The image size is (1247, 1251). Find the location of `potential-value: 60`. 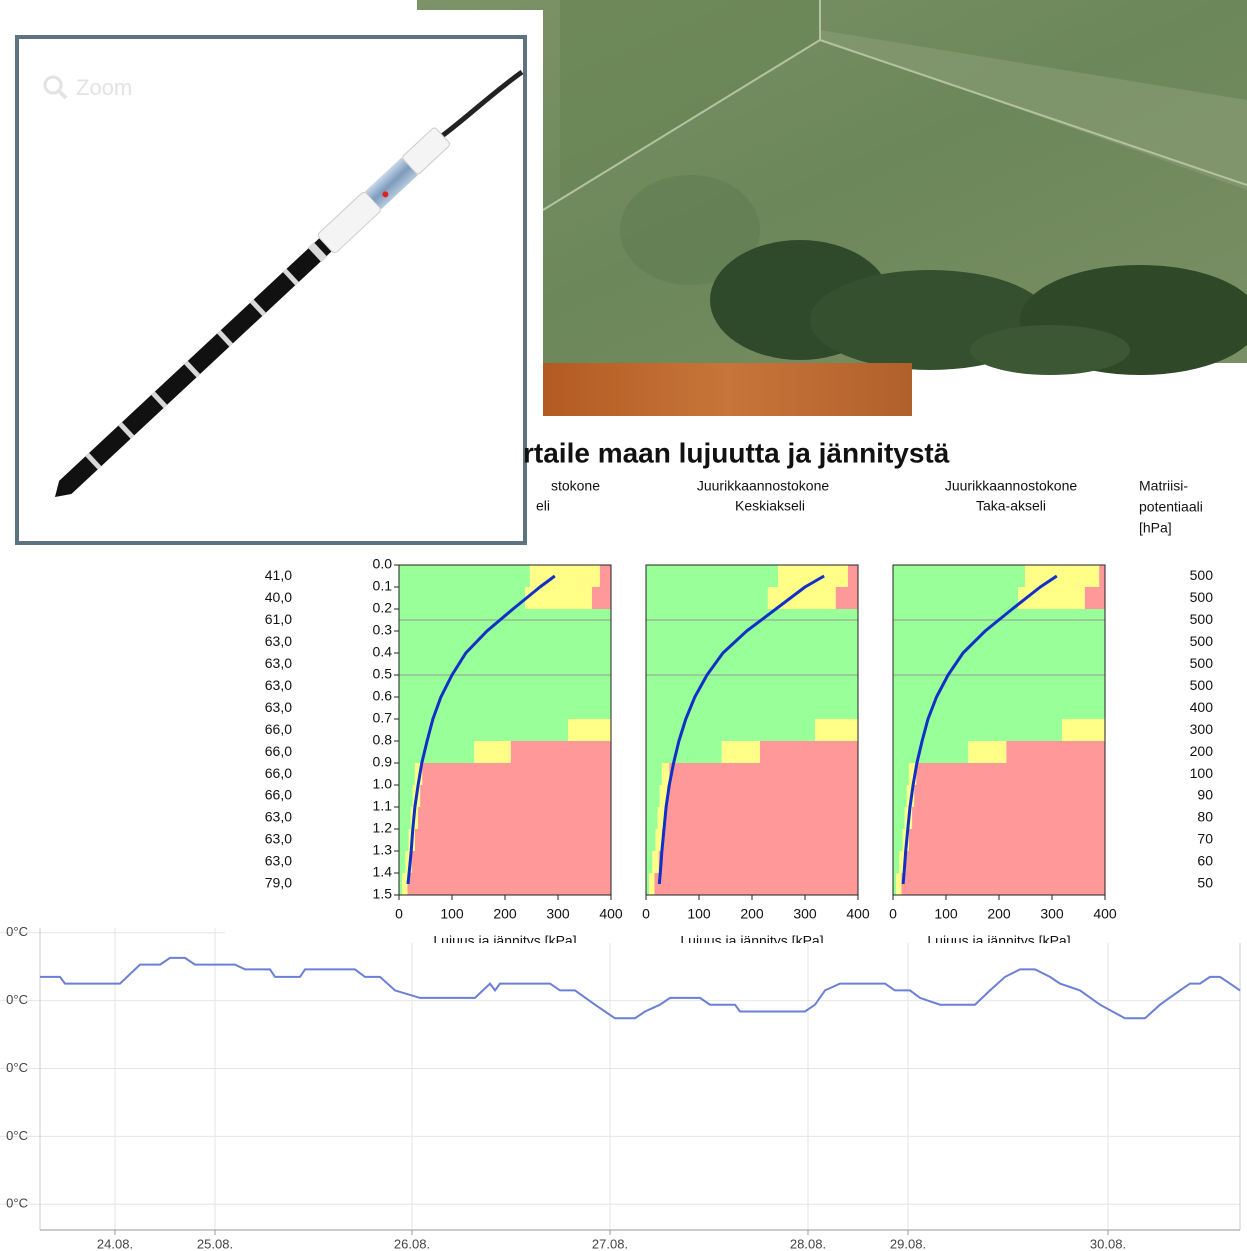

potential-value: 60 is located at coordinates (1205, 861).